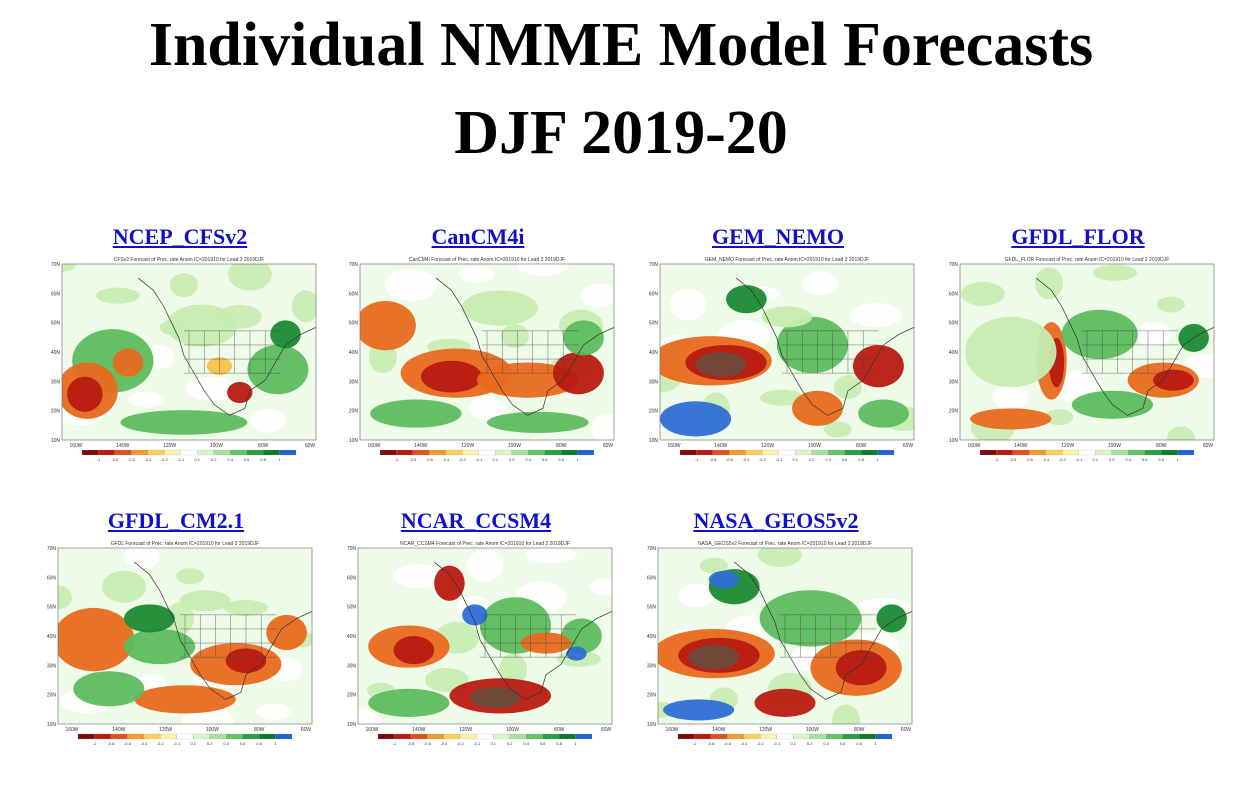 The width and height of the screenshot is (1242, 796). What do you see at coordinates (352, 666) in the screenshot?
I see `latitude-label: 30N` at bounding box center [352, 666].